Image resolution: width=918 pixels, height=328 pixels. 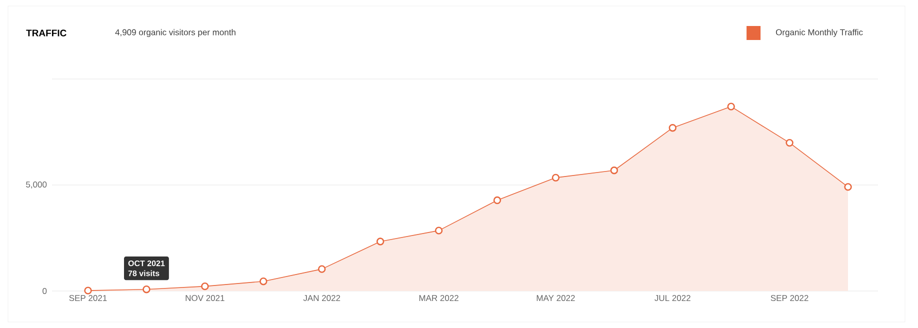 What do you see at coordinates (438, 298) in the screenshot?
I see `x-tick-label: MAR 2022` at bounding box center [438, 298].